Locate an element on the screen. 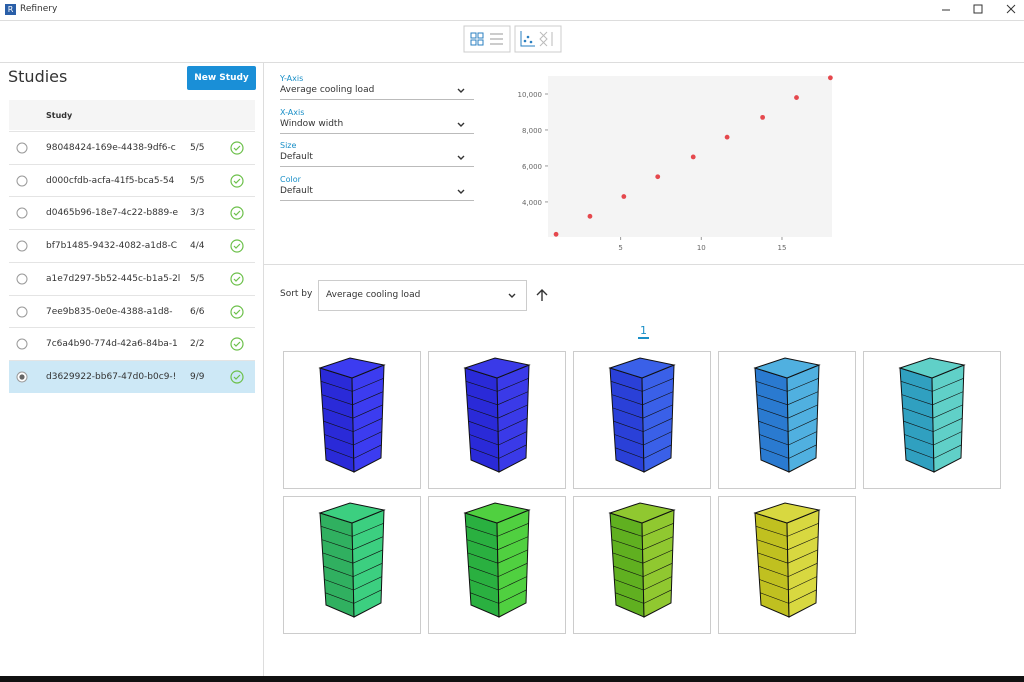 The height and width of the screenshot is (682, 1024). control: Color Default is located at coordinates (377, 188).